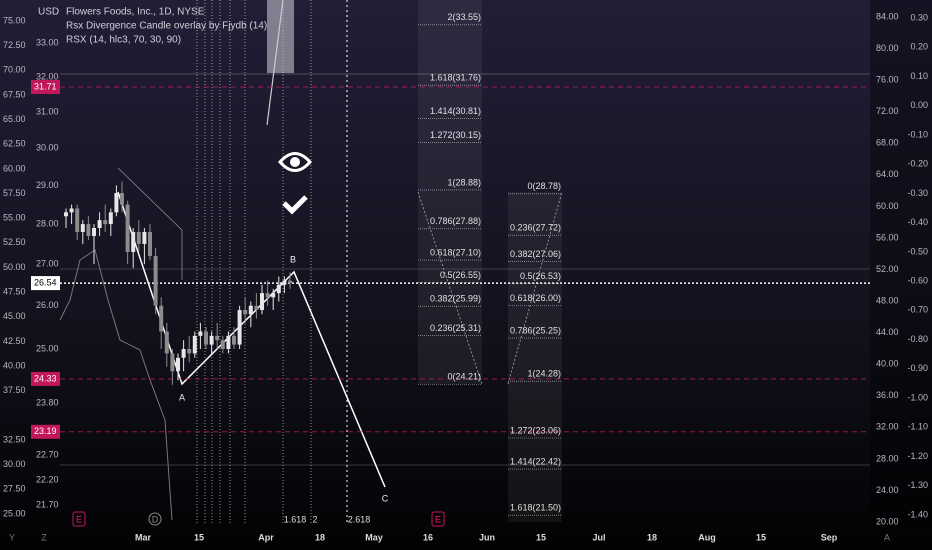 The image size is (932, 550). What do you see at coordinates (829, 537) in the screenshot?
I see `time-tick-label: Sep` at bounding box center [829, 537].